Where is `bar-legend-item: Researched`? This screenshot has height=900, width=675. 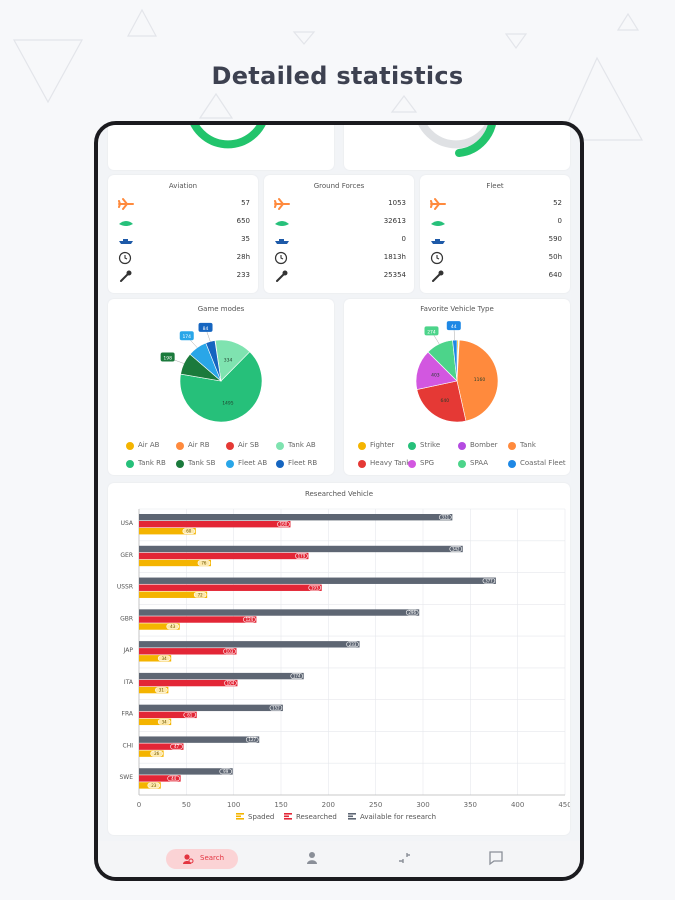 bar-legend-item: Researched is located at coordinates (310, 817).